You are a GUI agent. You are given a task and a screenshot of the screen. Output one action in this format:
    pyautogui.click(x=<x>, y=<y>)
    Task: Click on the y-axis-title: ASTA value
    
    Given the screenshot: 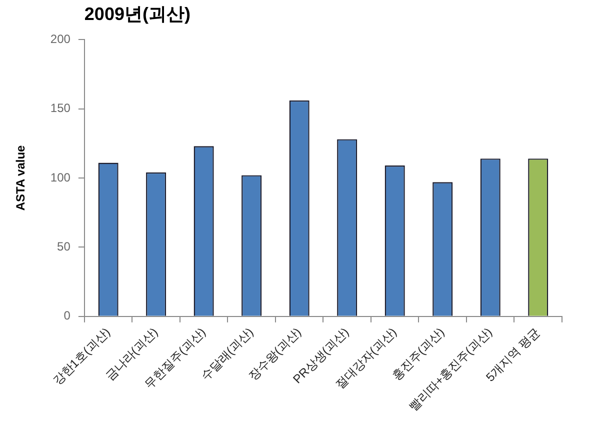 What is the action you would take?
    pyautogui.click(x=21, y=177)
    